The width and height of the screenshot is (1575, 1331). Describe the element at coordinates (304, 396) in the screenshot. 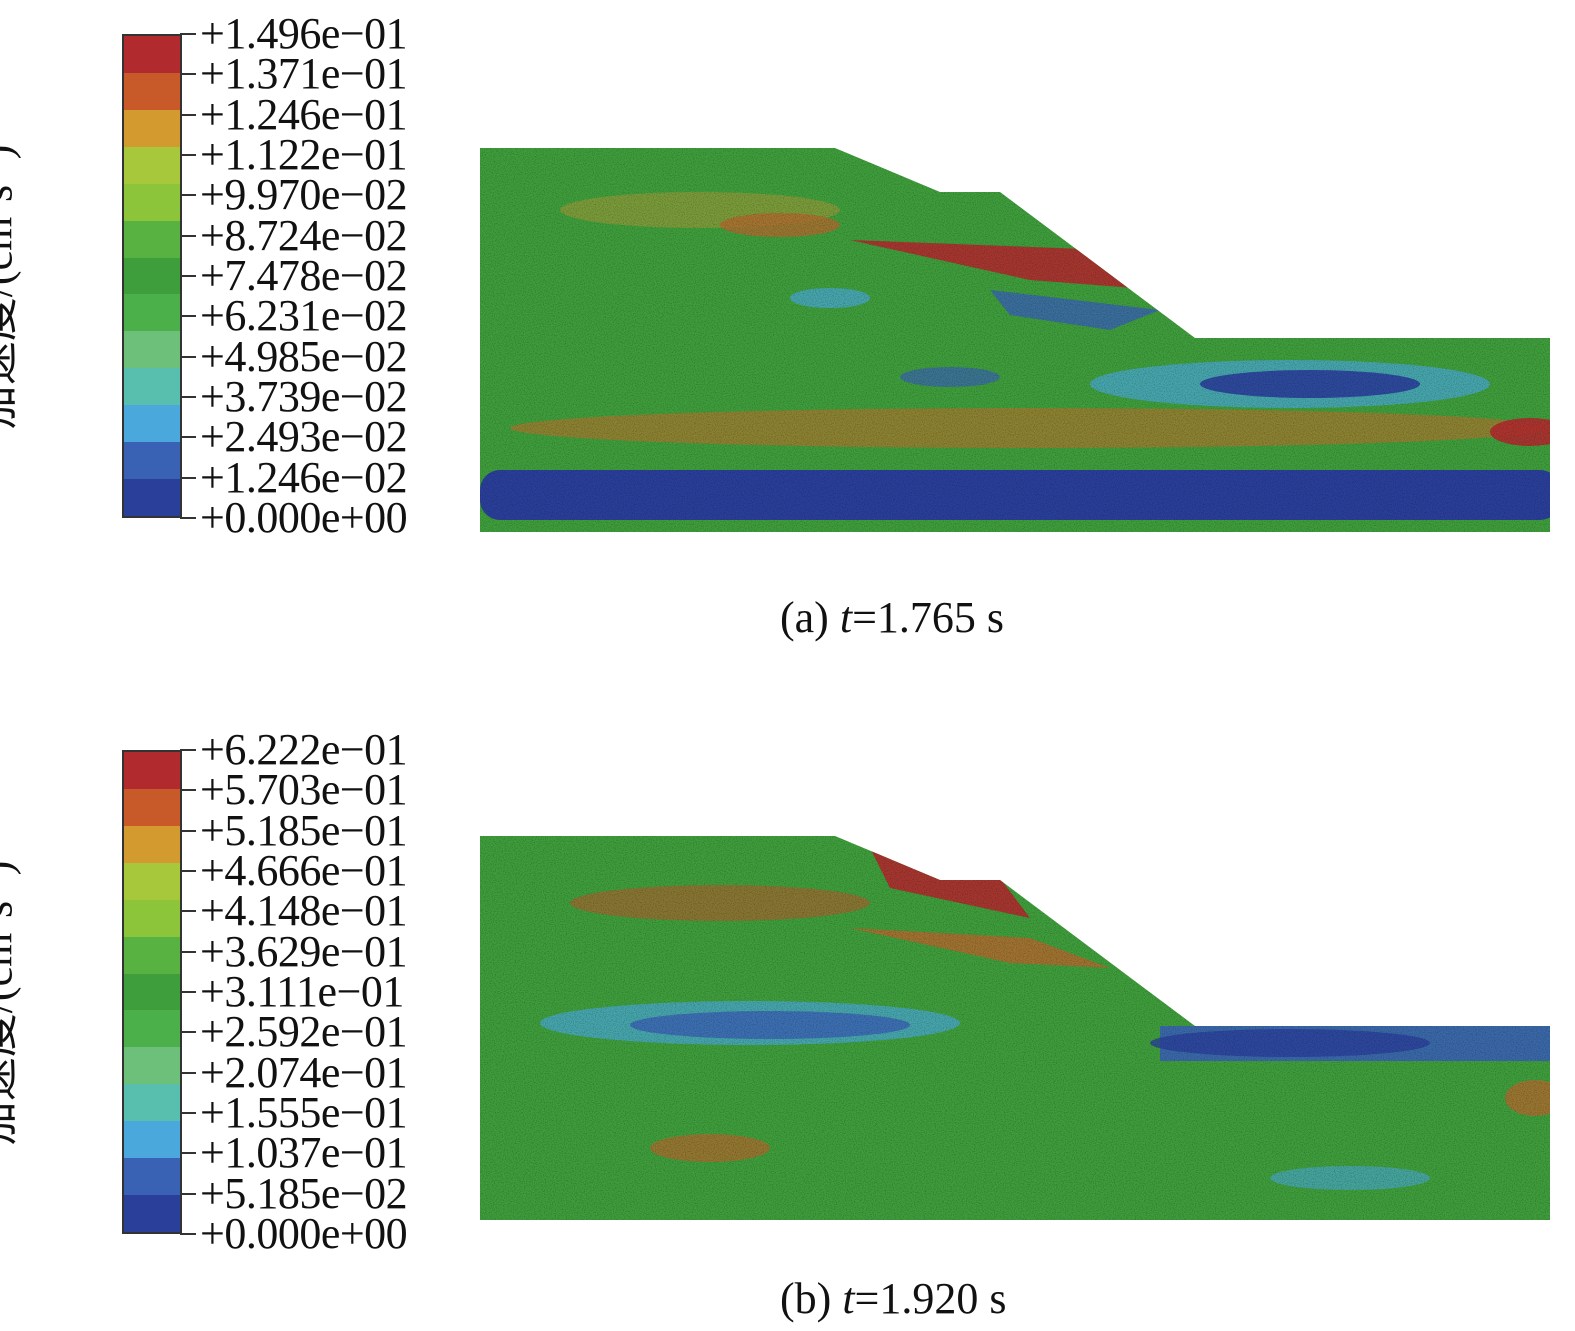

I see `colorbar-tick-label: +3.739e−02` at that location.